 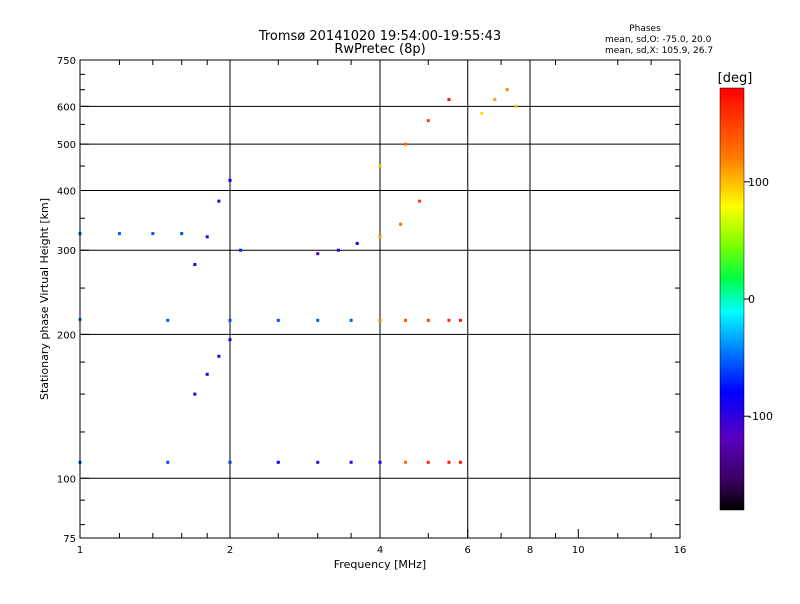 I want to click on chart-subtitle: RwPretec (8p), so click(x=379, y=49).